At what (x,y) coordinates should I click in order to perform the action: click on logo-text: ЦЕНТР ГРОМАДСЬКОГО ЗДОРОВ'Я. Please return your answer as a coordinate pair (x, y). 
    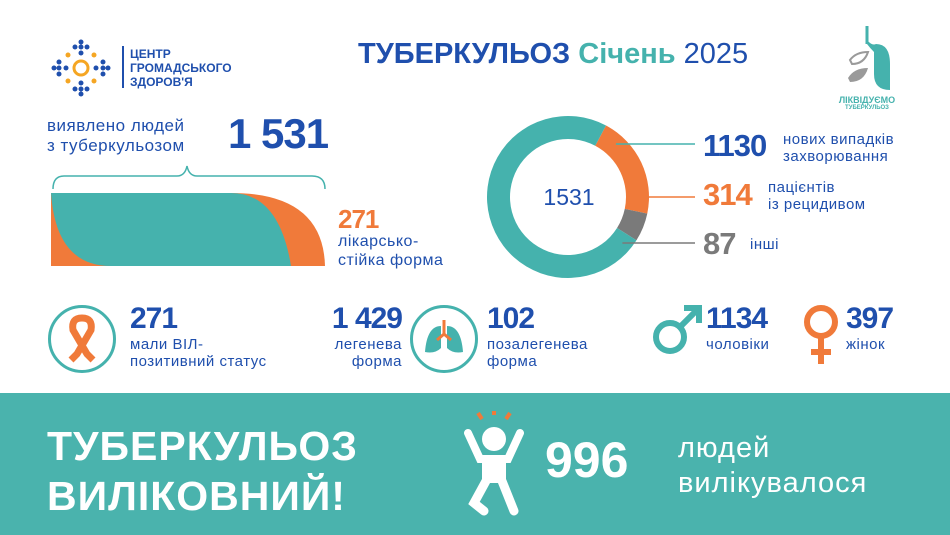
    Looking at the image, I should click on (181, 68).